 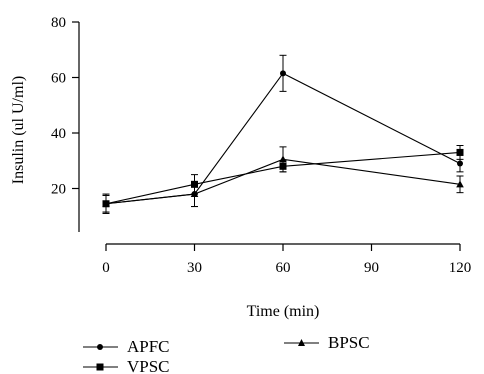 What do you see at coordinates (226, 353) in the screenshot?
I see `legend: APFC BPSC VPSC` at bounding box center [226, 353].